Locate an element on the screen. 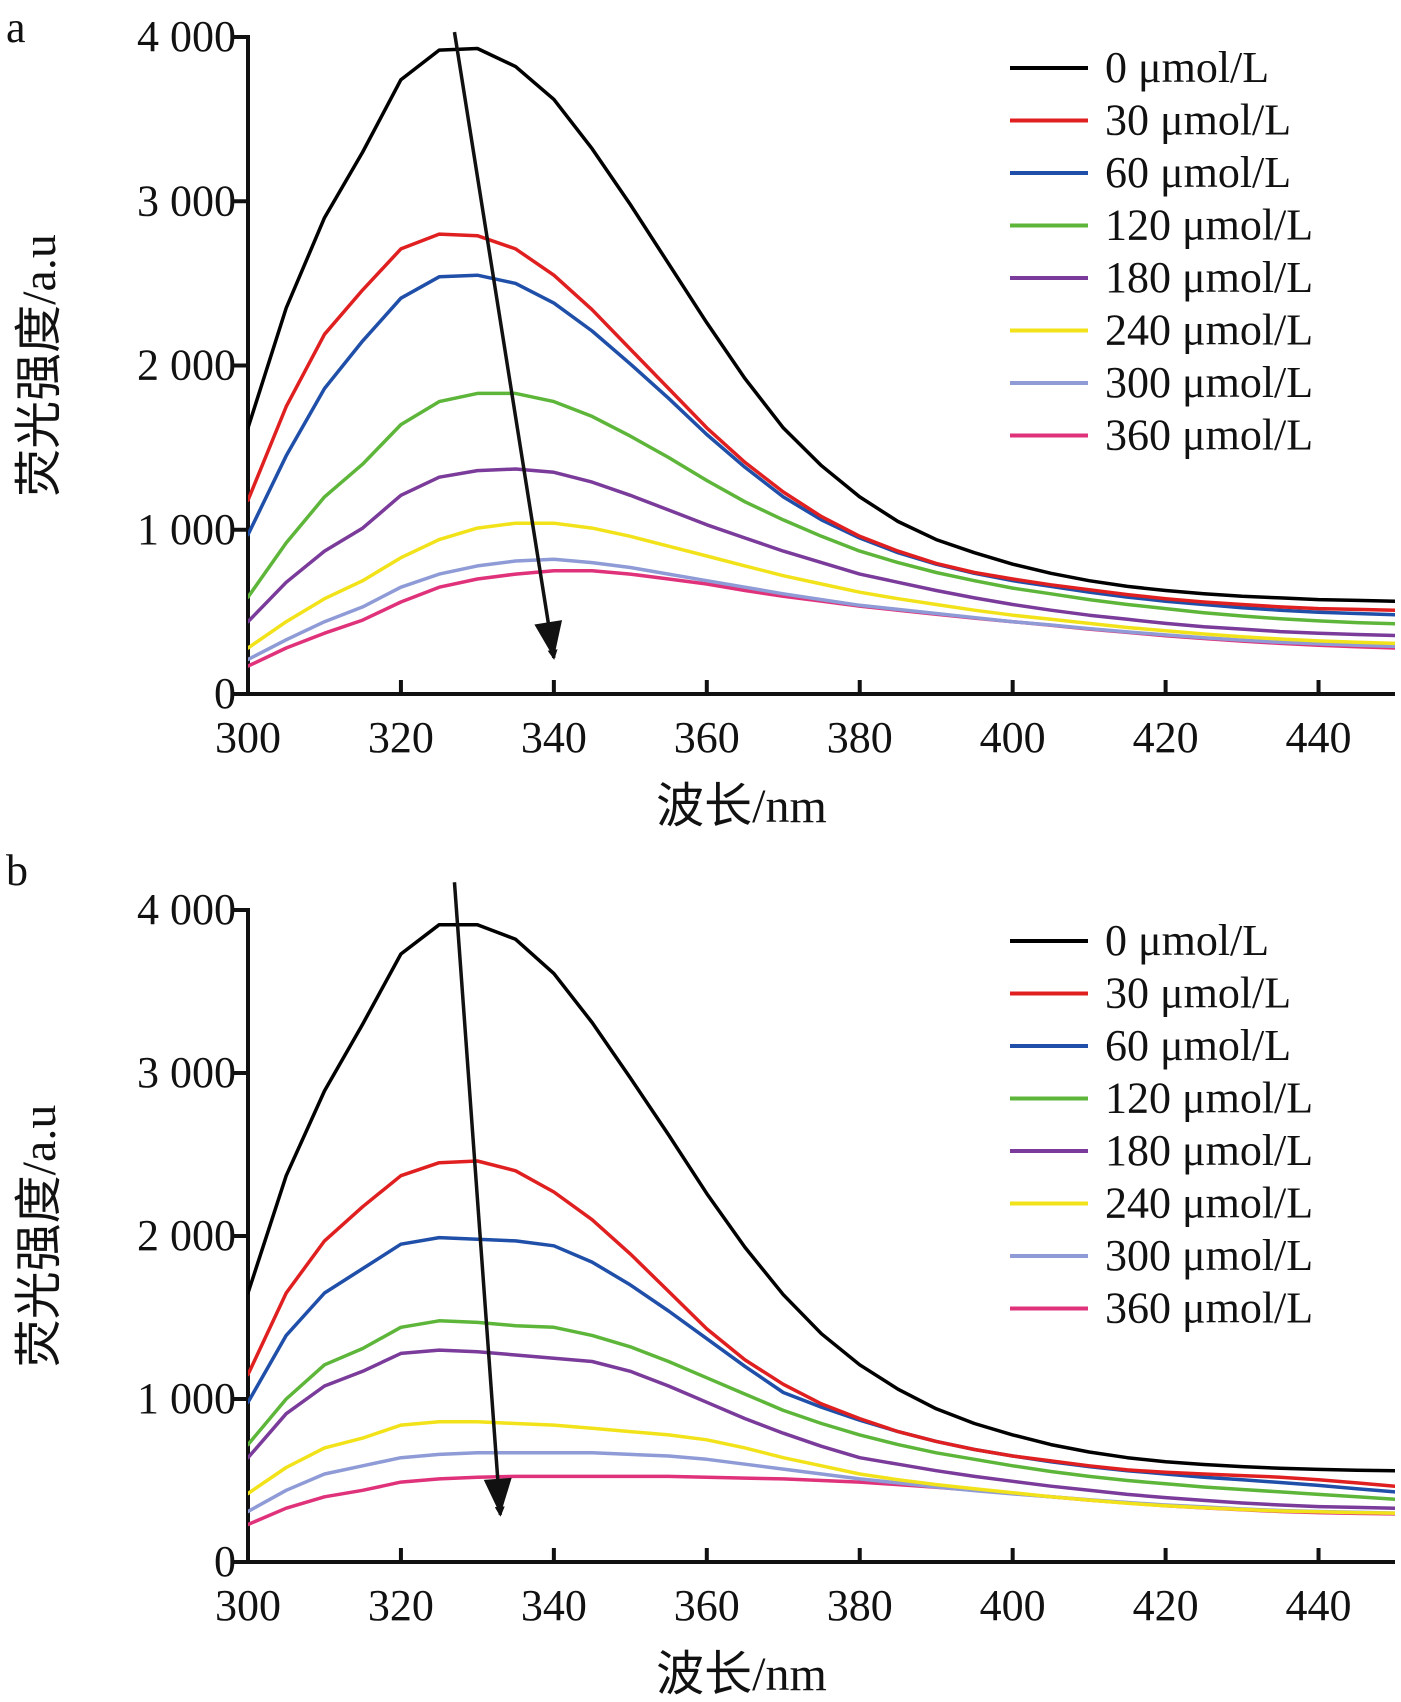 This screenshot has height=1702, width=1401. panel-label: a is located at coordinates (16, 27).